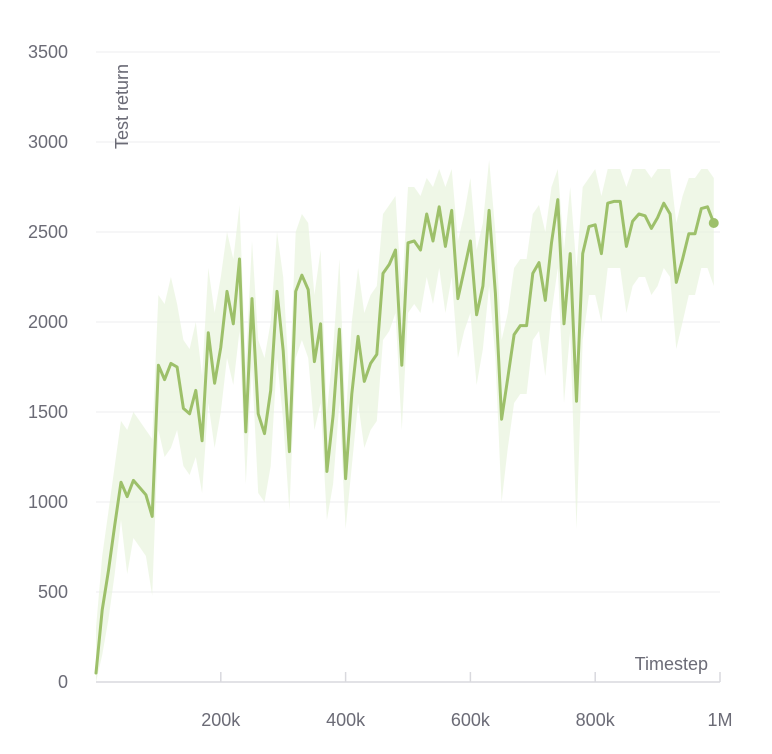  Describe the element at coordinates (713, 223) in the screenshot. I see `series-endpoint-marker` at that location.